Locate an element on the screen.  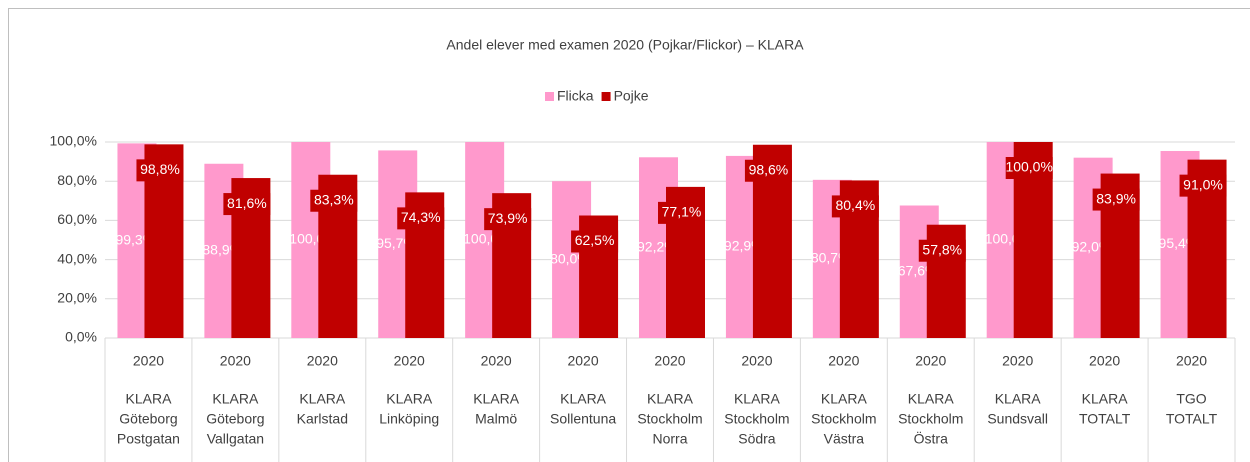
data-label: 80,4% is located at coordinates (855, 205).